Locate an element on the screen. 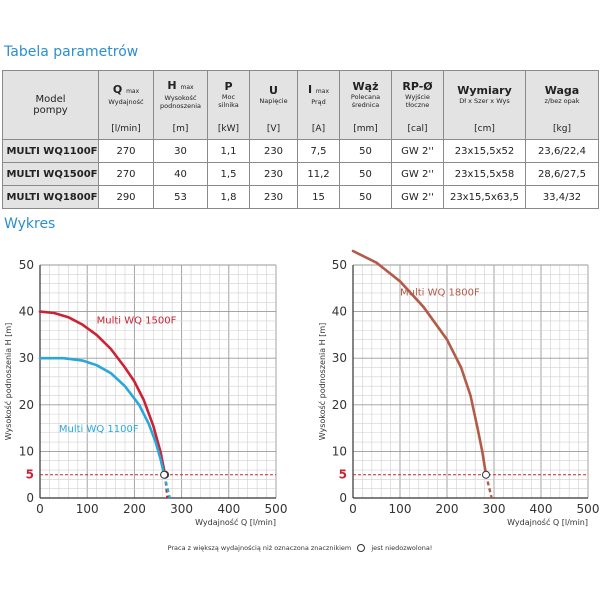  column-description: Wydajność is located at coordinates (126, 102).